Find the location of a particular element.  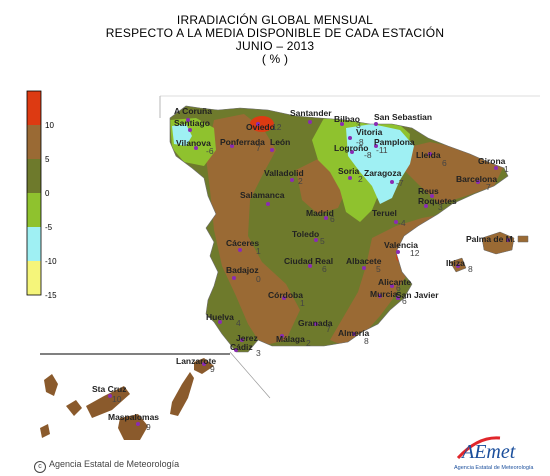

map-frame-diagonal is located at coordinates (250, 375).